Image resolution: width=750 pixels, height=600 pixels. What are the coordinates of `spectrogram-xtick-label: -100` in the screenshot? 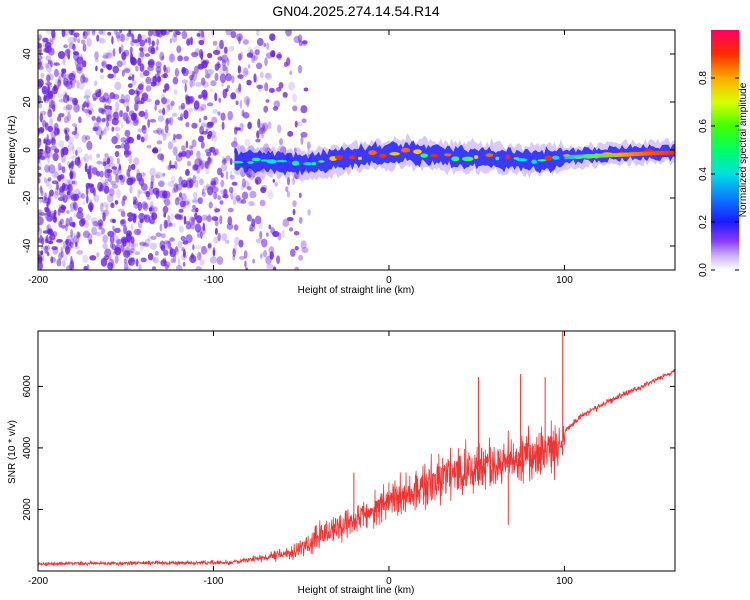 It's located at (213, 280).